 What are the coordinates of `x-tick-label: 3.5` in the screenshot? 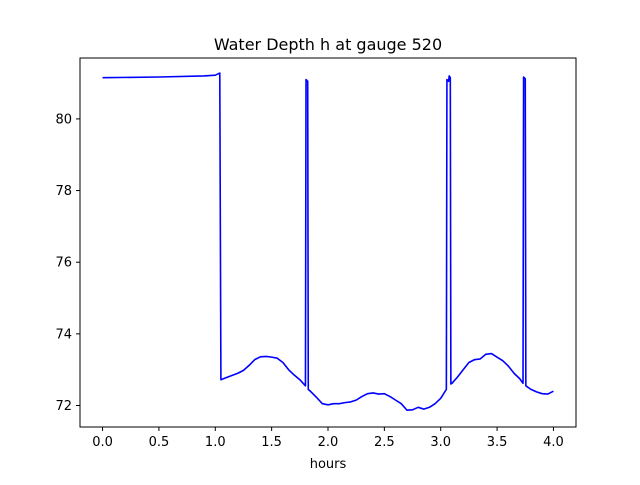 It's located at (497, 442).